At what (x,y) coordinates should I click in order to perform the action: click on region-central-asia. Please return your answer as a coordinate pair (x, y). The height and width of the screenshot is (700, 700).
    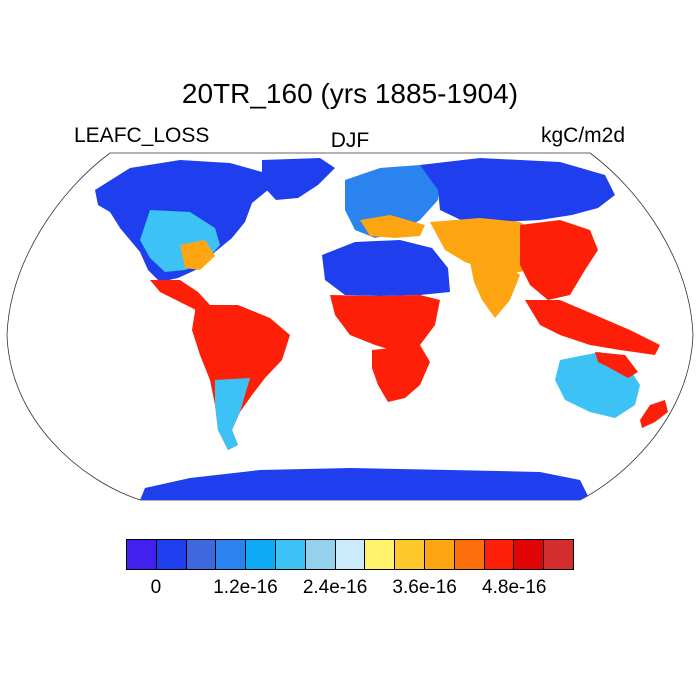
    Looking at the image, I should click on (489, 245).